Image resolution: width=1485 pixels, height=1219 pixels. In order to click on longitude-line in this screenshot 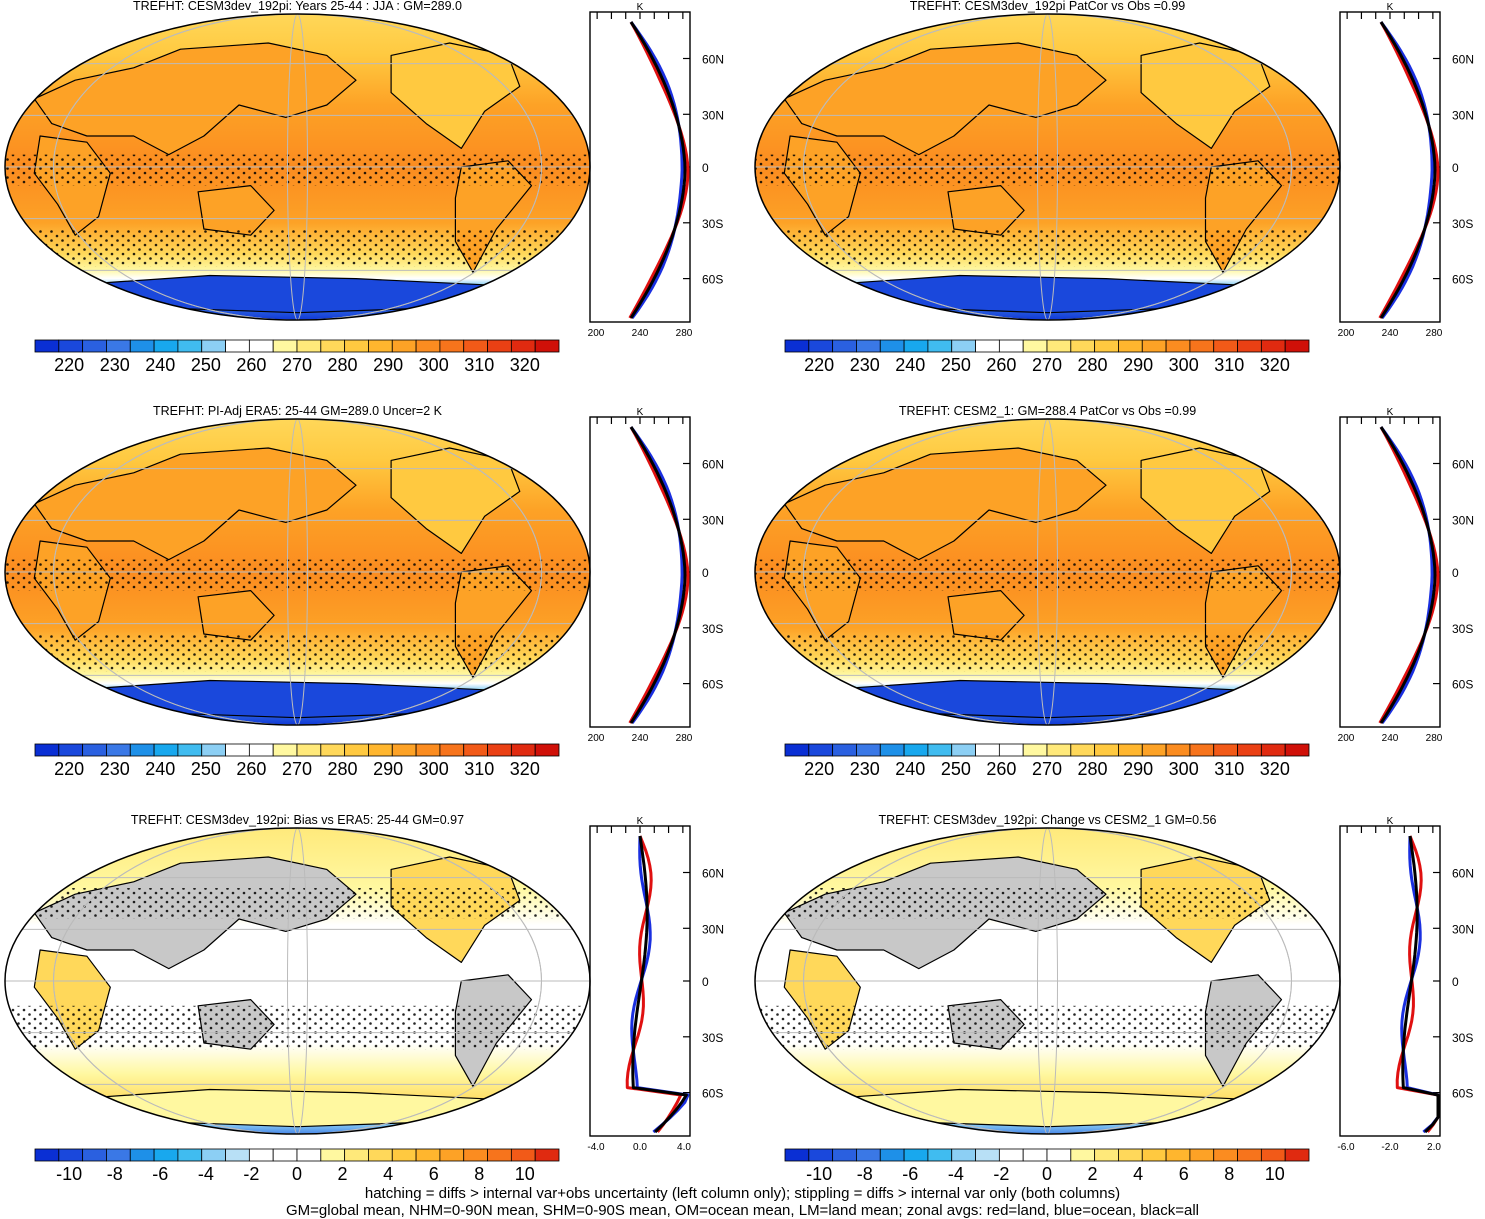, I will do `click(1047, 572)`.